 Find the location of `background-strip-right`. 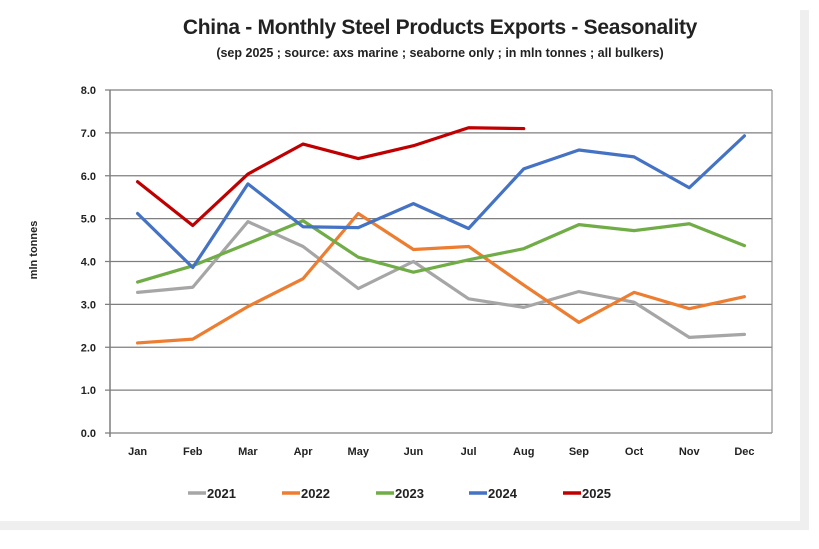

background-strip-right is located at coordinates (804, 266).